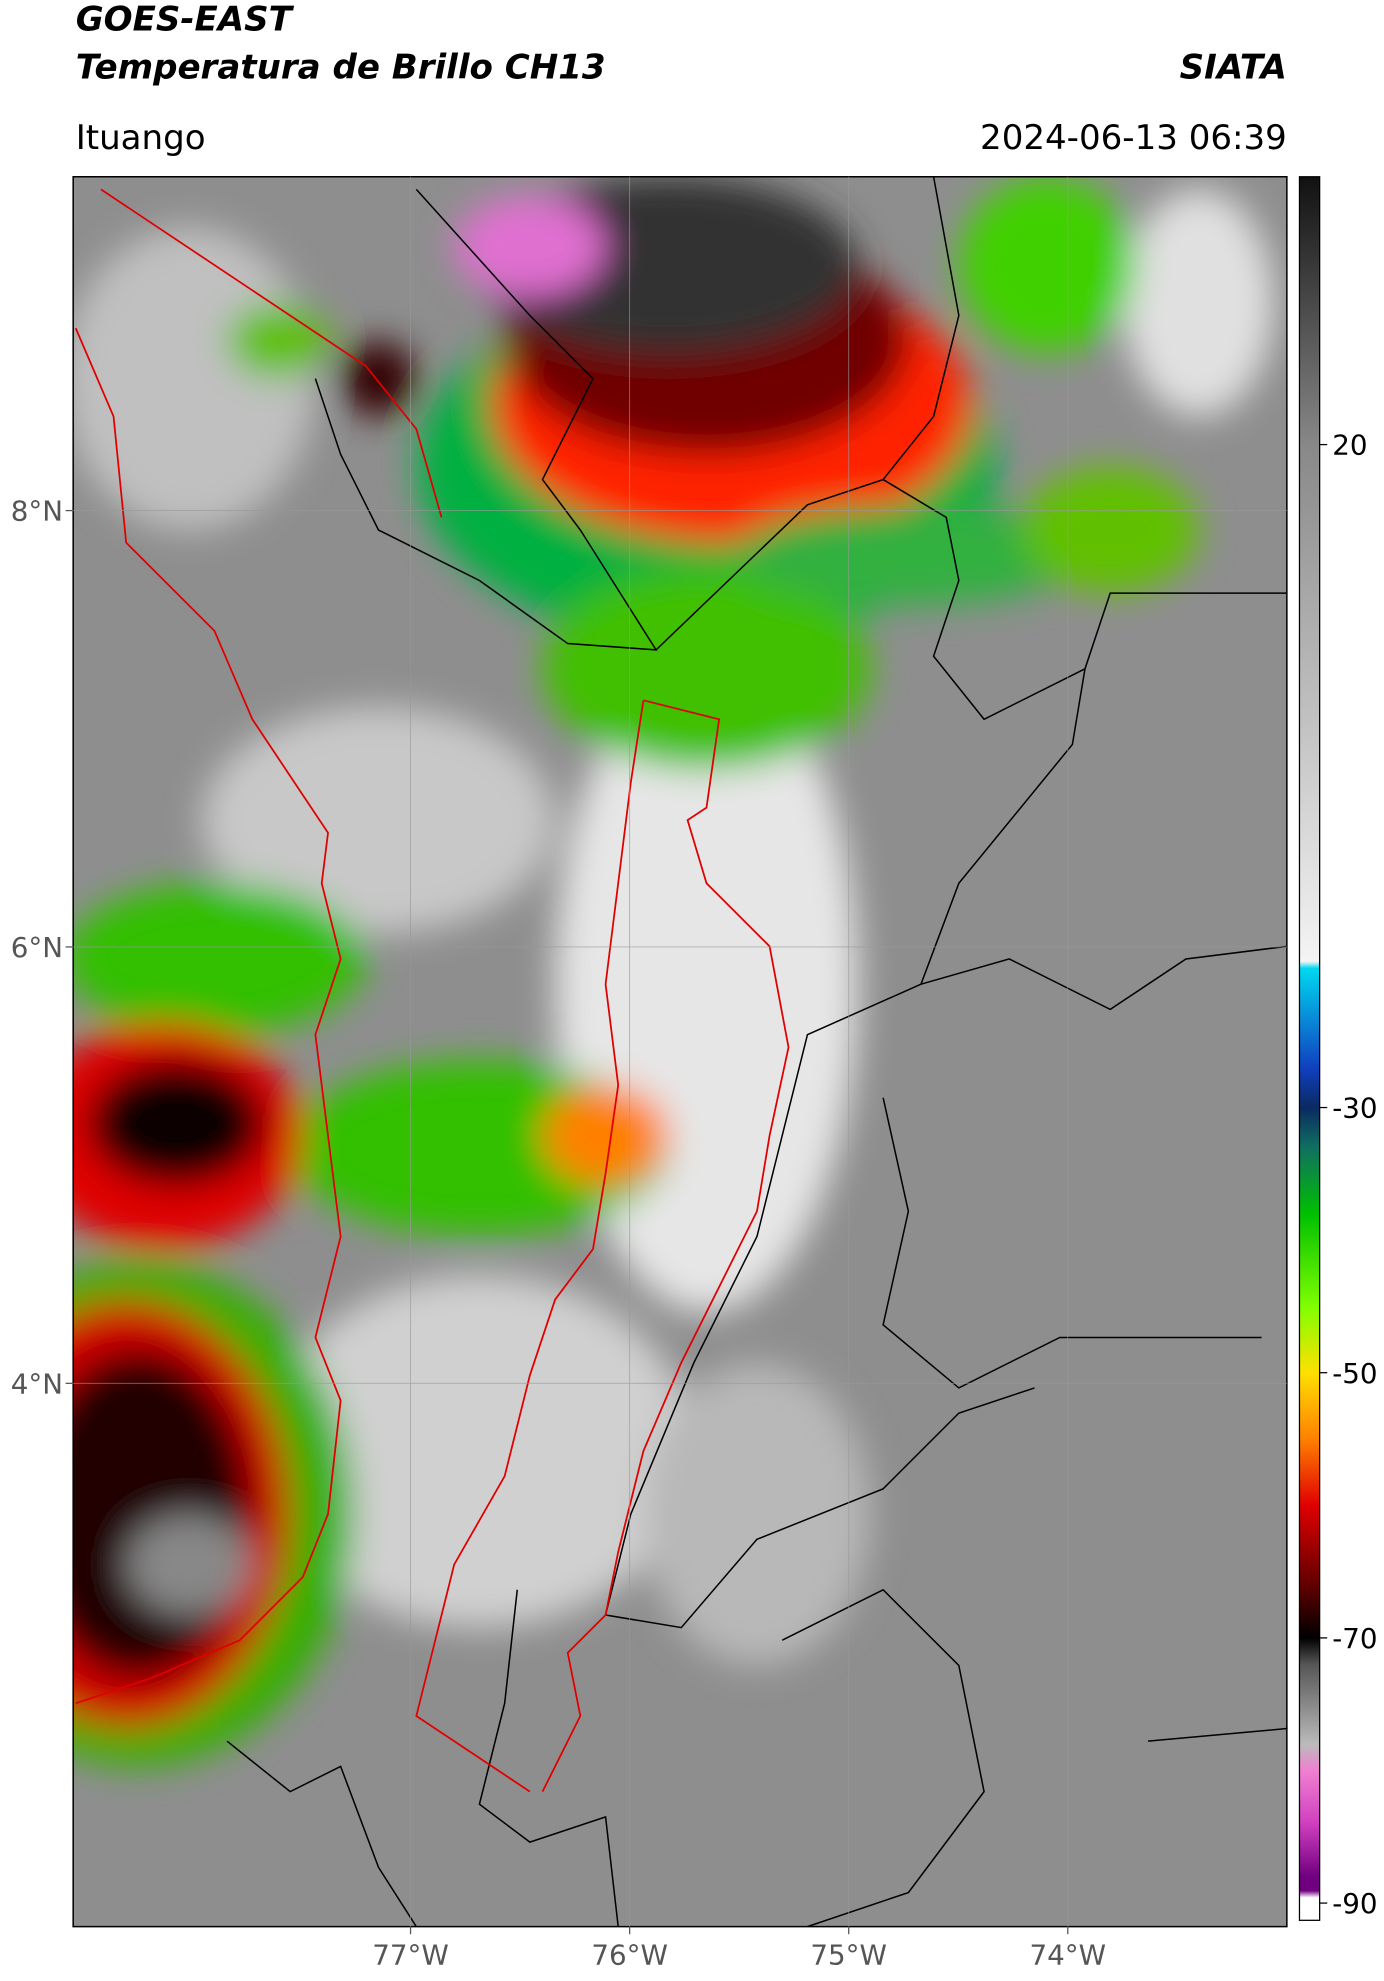 The height and width of the screenshot is (1981, 1384). I want to click on colorbar-tick-label: -90, so click(1354, 1903).